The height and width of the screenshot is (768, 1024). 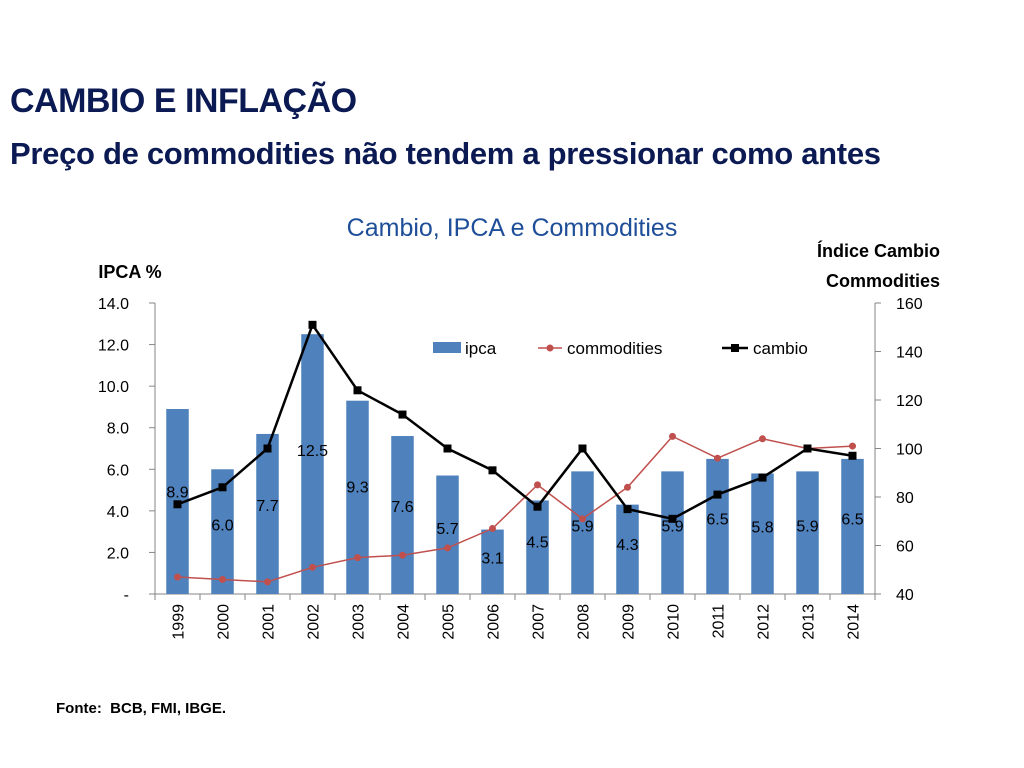 What do you see at coordinates (492, 529) in the screenshot?
I see `point-commodities-2006` at bounding box center [492, 529].